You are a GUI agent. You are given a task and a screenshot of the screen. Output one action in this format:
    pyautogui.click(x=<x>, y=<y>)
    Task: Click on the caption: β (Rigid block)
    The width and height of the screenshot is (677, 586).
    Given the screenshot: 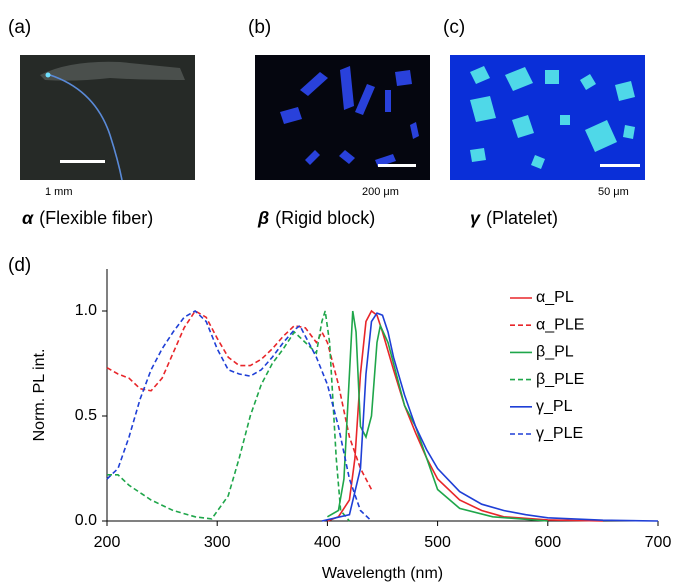 What is the action you would take?
    pyautogui.click(x=316, y=218)
    